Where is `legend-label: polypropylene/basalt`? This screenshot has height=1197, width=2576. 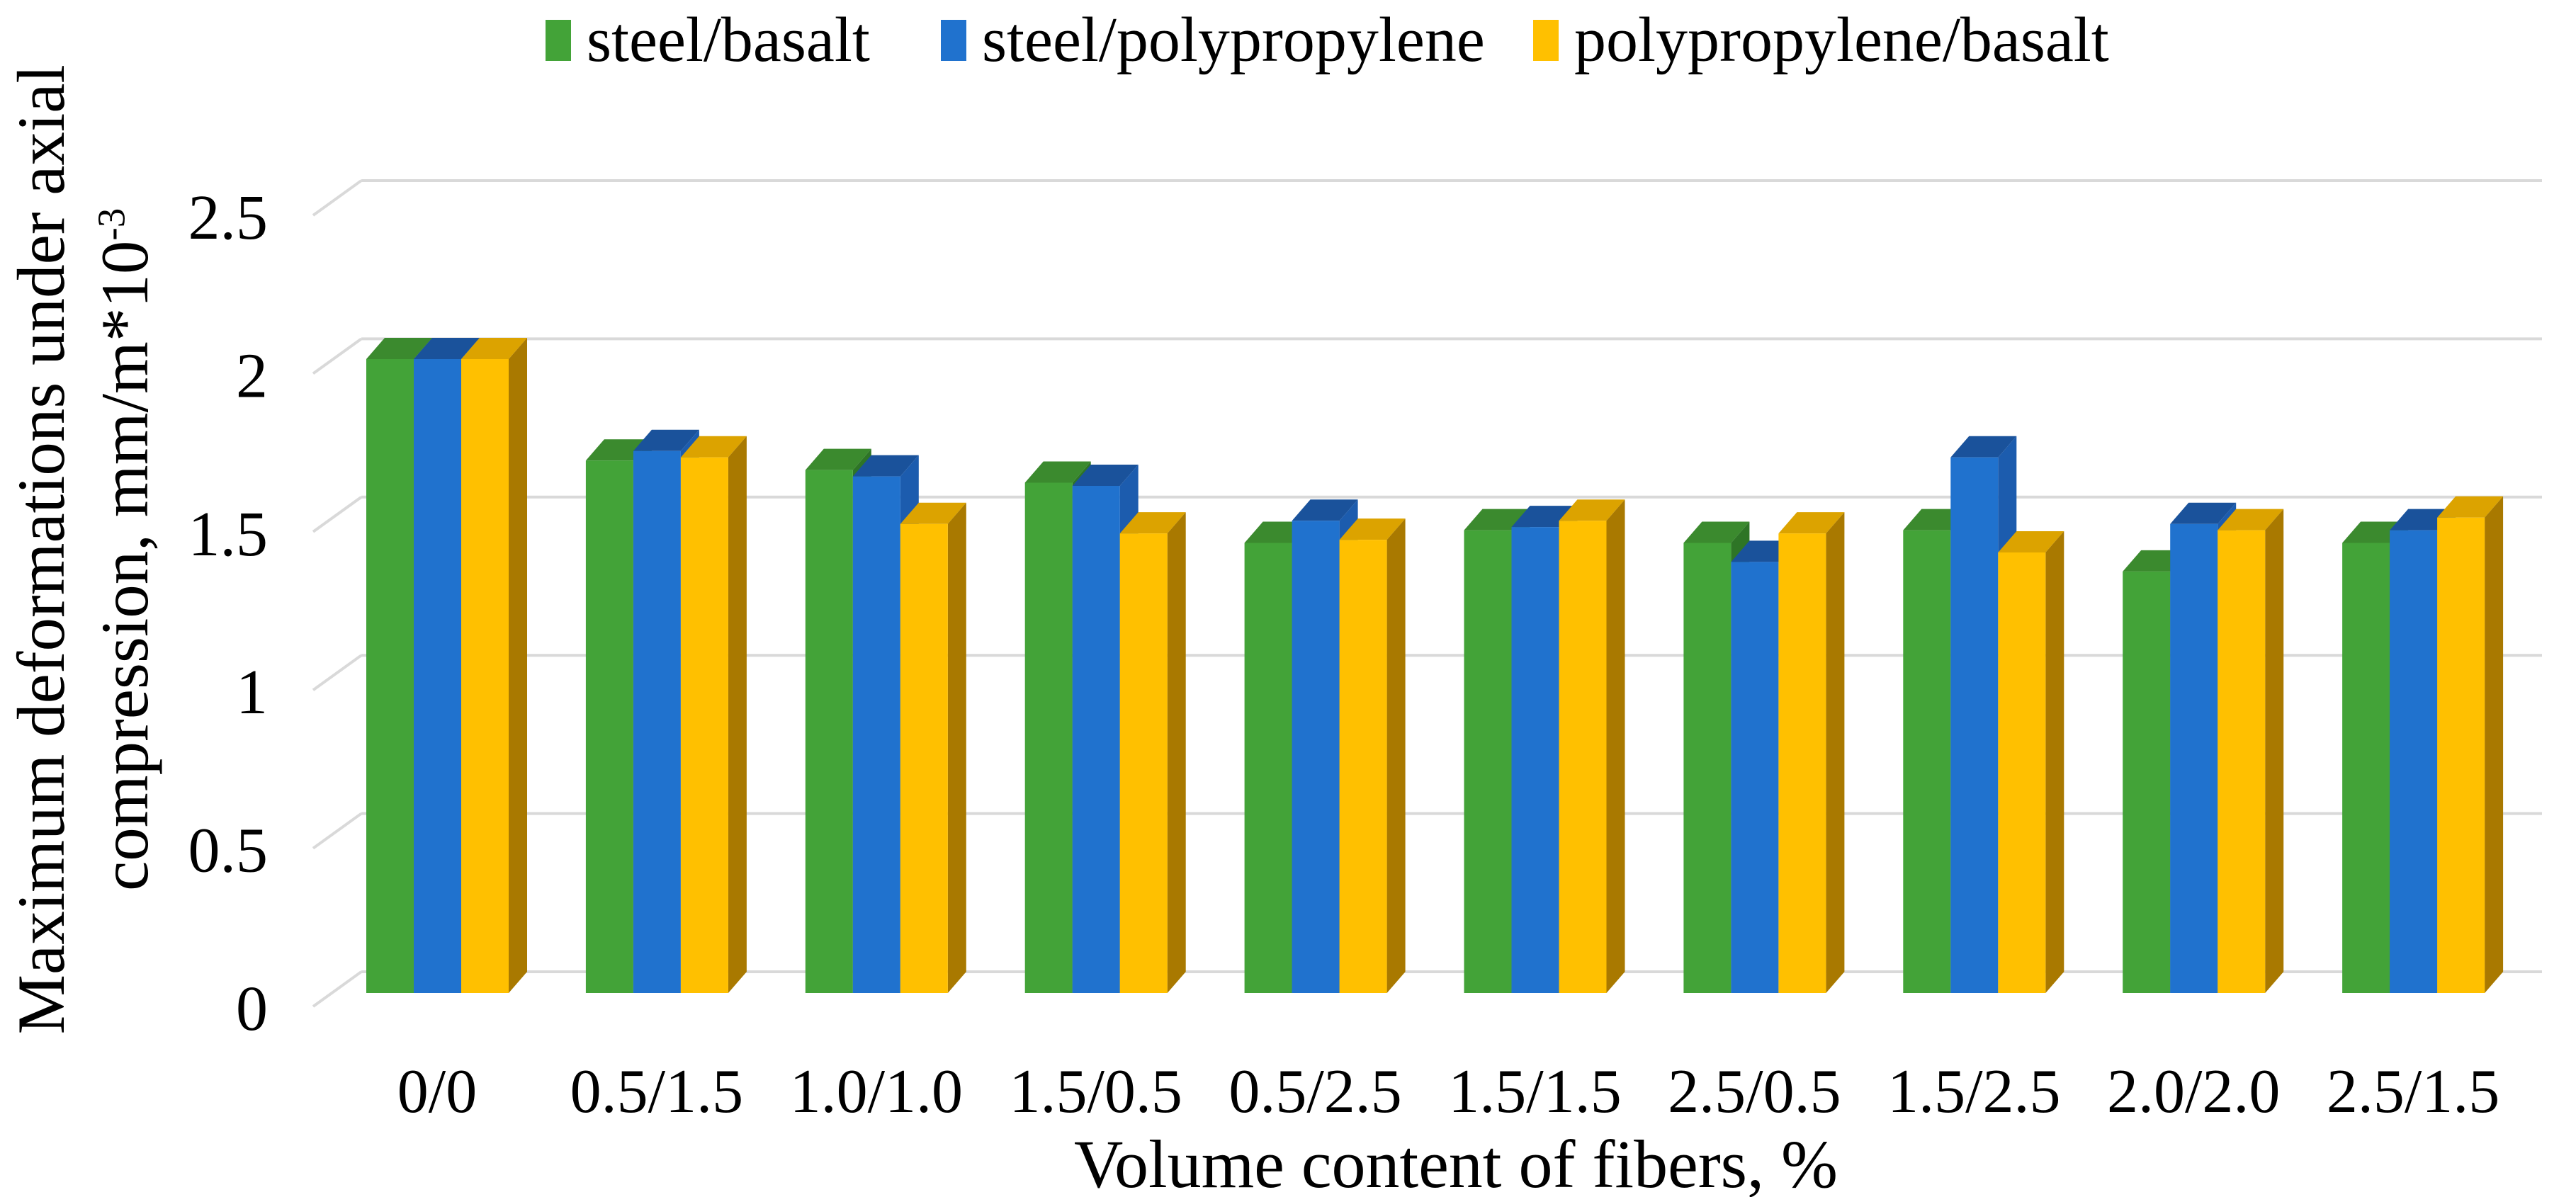 legend-label: polypropylene/basalt is located at coordinates (1841, 40).